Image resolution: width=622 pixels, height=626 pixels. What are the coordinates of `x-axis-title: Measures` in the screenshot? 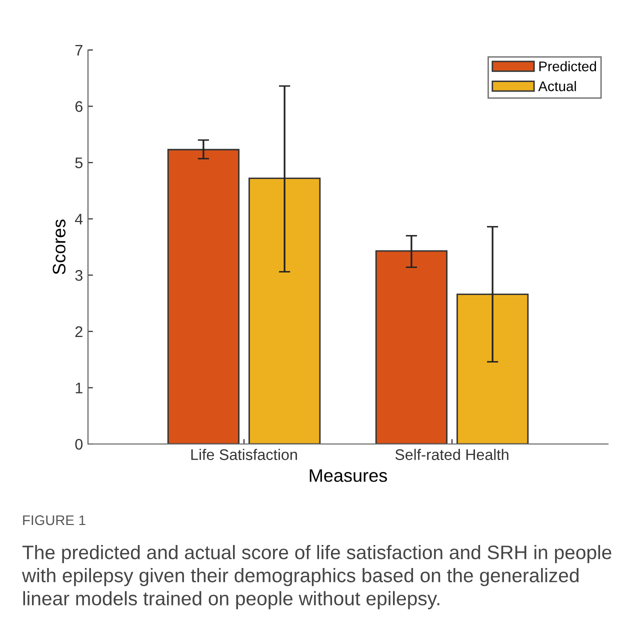 It's located at (348, 475).